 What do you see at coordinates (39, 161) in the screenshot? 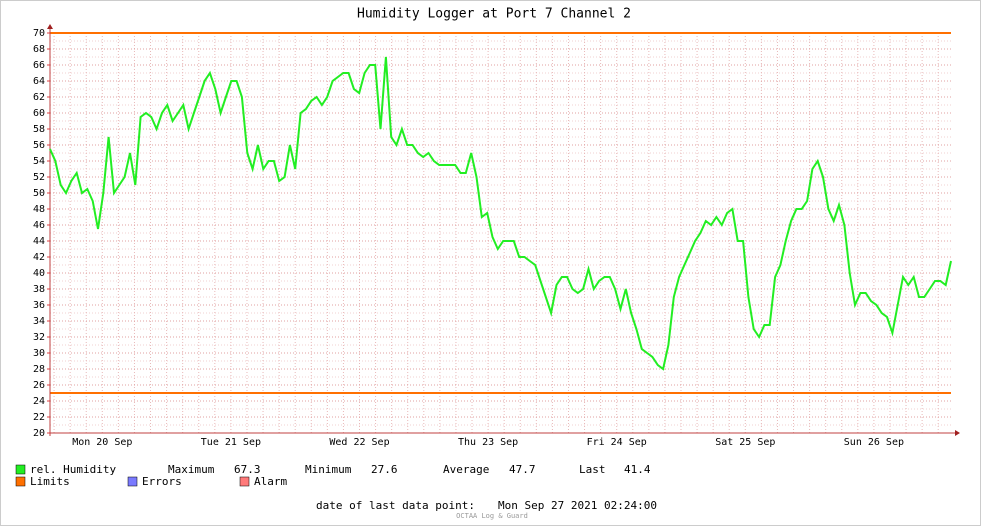
I see `y-tick-label: 54` at bounding box center [39, 161].